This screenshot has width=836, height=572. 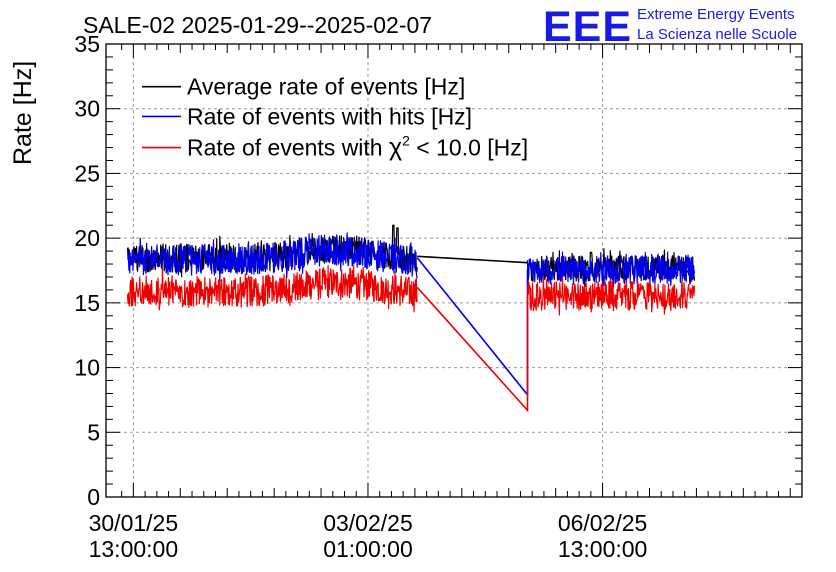 What do you see at coordinates (93, 432) in the screenshot?
I see `y-tick-label: 5` at bounding box center [93, 432].